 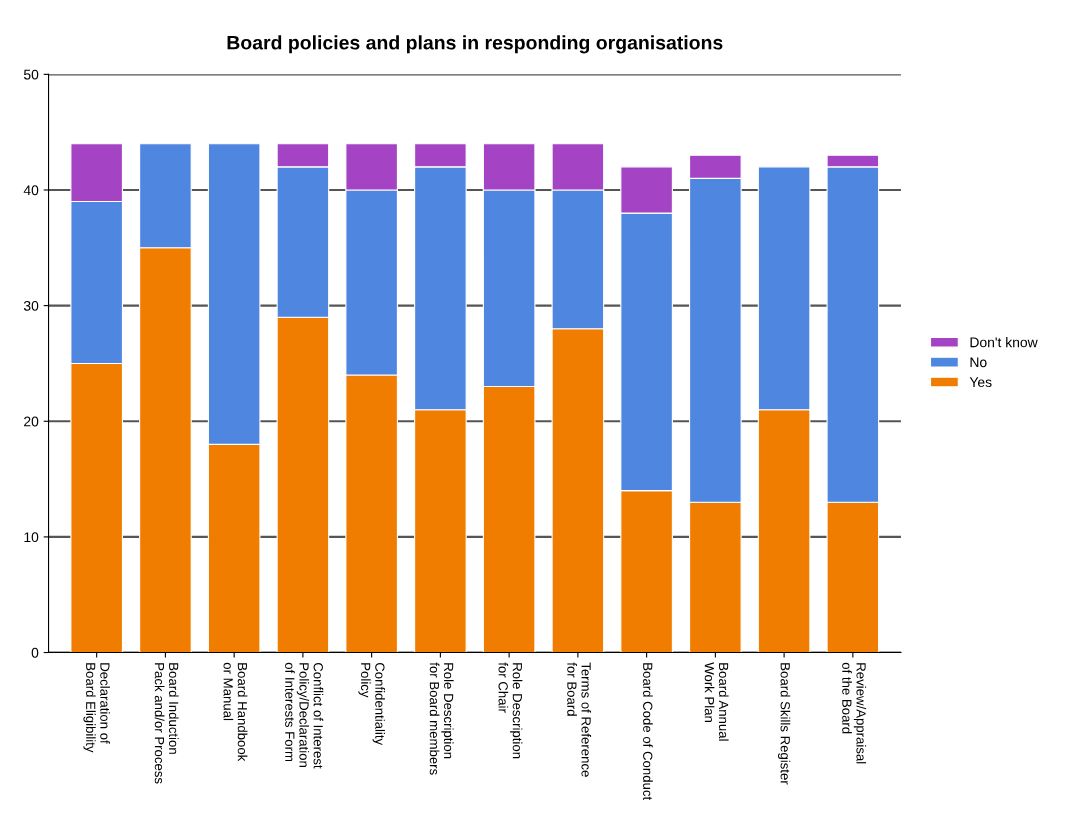 I want to click on x-tick-label: Confidentiality Policy, so click(x=371, y=704).